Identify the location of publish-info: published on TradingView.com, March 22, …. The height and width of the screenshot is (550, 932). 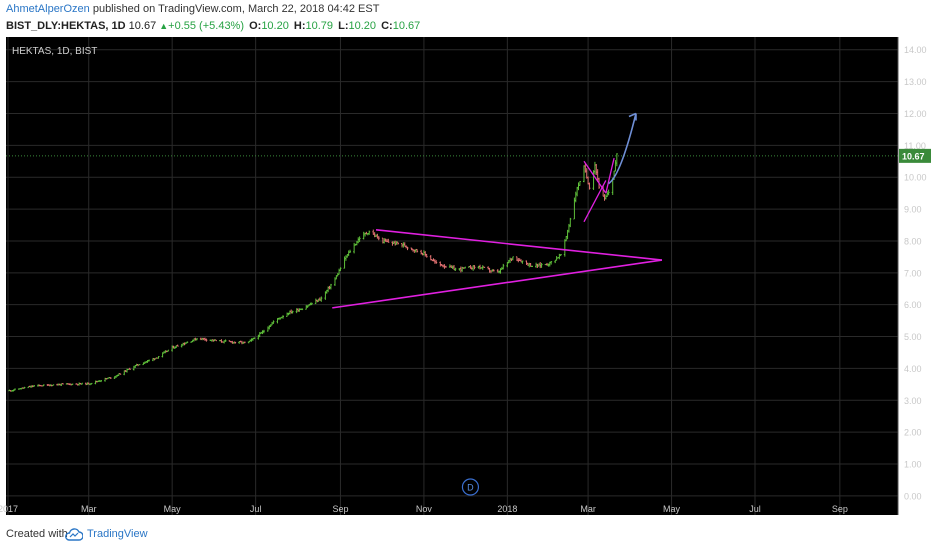
(236, 9).